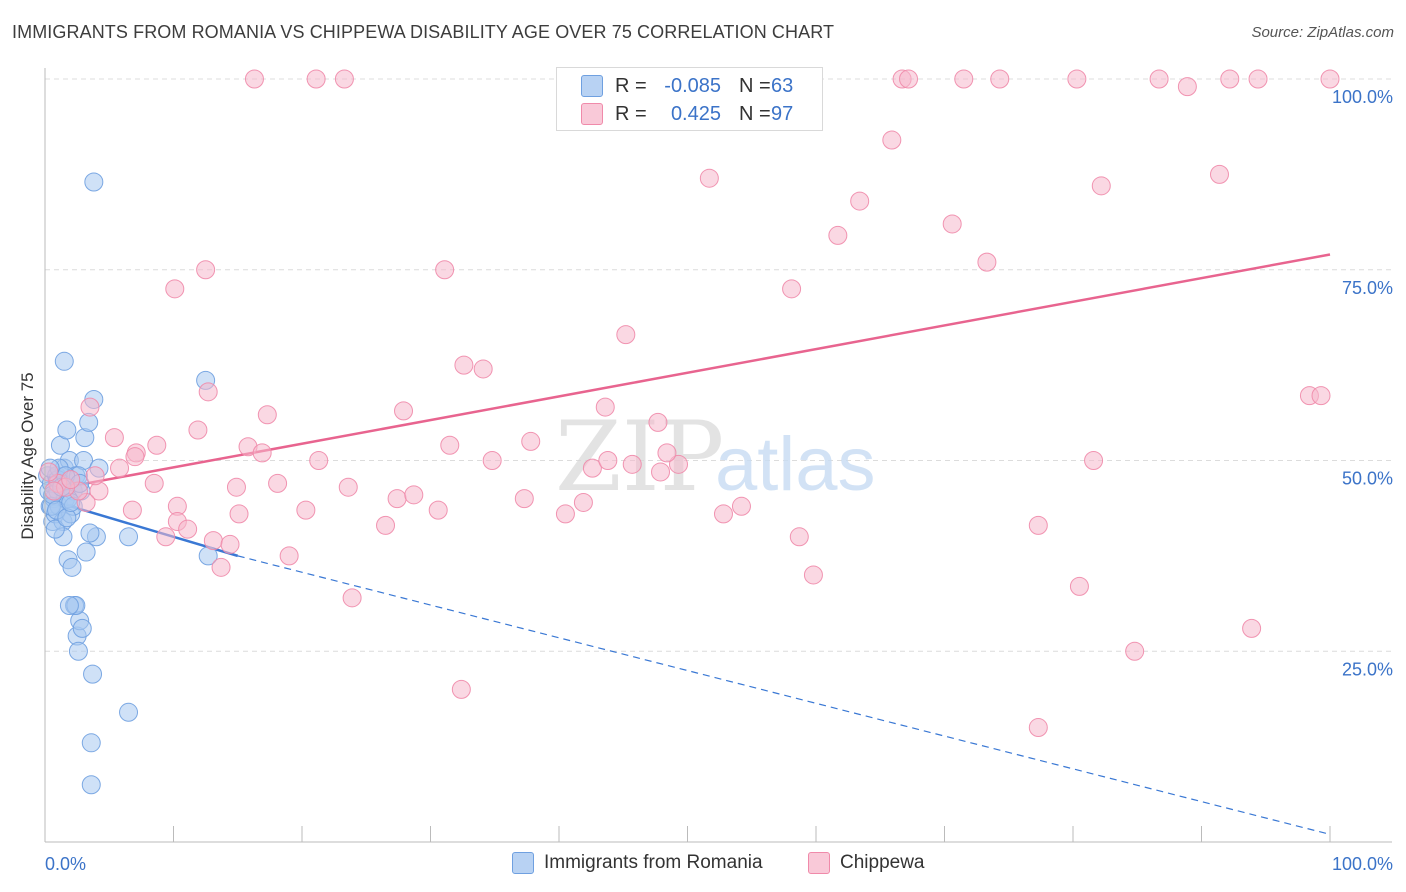  Describe the element at coordinates (882, 862) in the screenshot. I see `legend-label-chippewa: Chippewa` at that location.